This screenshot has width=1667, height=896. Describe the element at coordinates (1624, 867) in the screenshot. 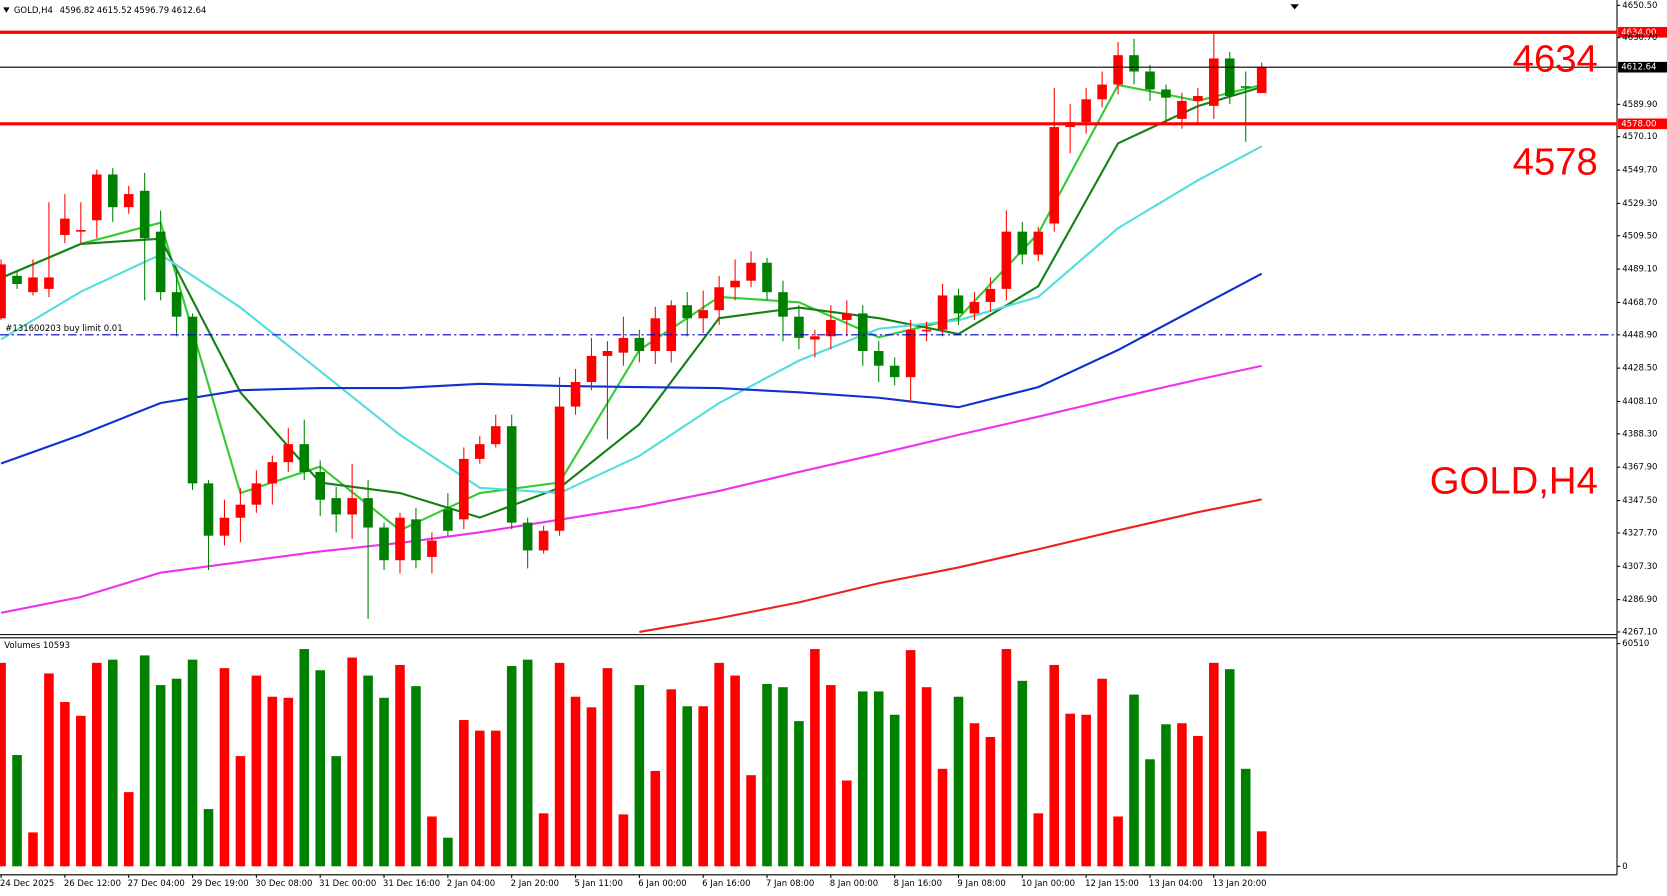

I see `volume-tick-label: 0` at that location.